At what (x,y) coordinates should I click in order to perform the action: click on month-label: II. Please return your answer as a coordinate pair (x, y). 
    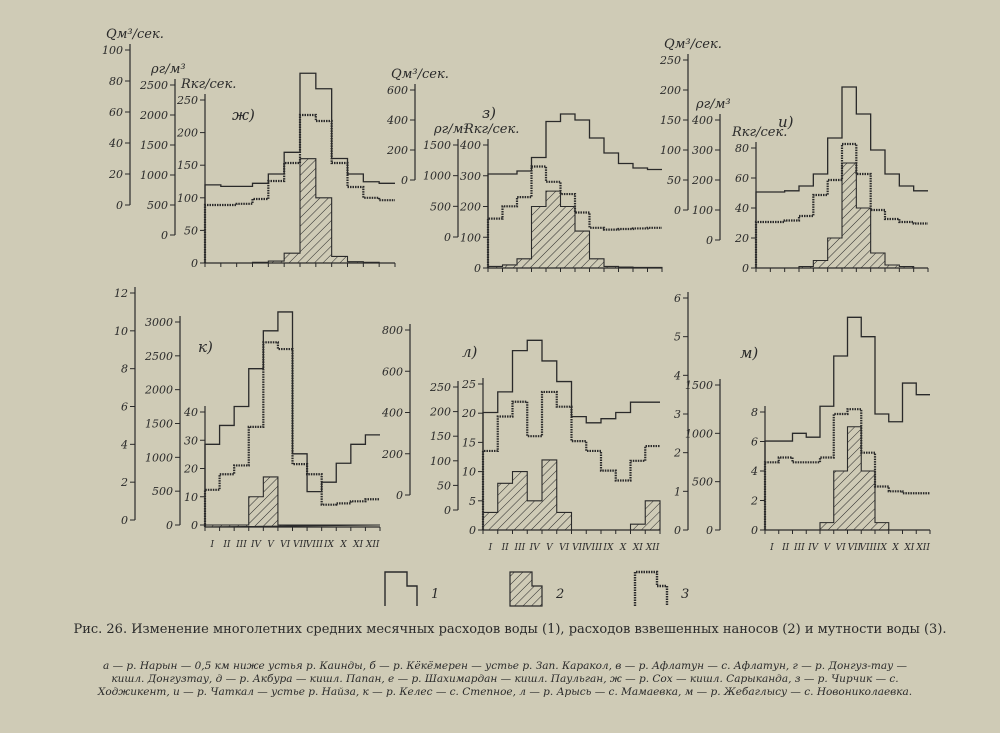
    Looking at the image, I should click on (785, 548).